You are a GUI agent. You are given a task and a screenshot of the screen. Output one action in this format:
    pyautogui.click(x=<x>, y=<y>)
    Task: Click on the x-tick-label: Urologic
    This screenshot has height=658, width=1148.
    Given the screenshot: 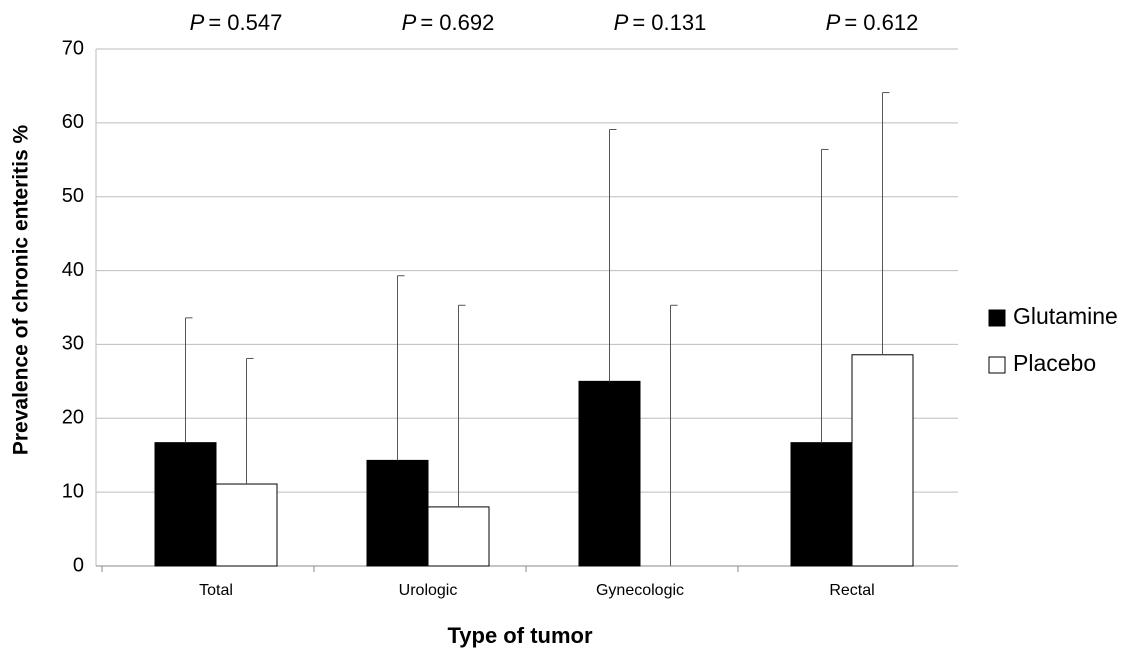 What is the action you would take?
    pyautogui.click(x=428, y=590)
    